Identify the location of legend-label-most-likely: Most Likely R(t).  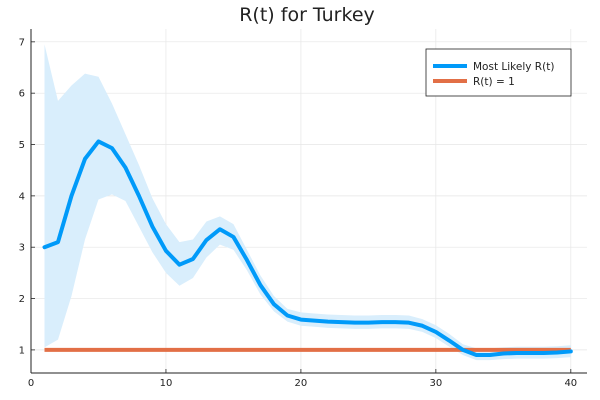
(513, 67).